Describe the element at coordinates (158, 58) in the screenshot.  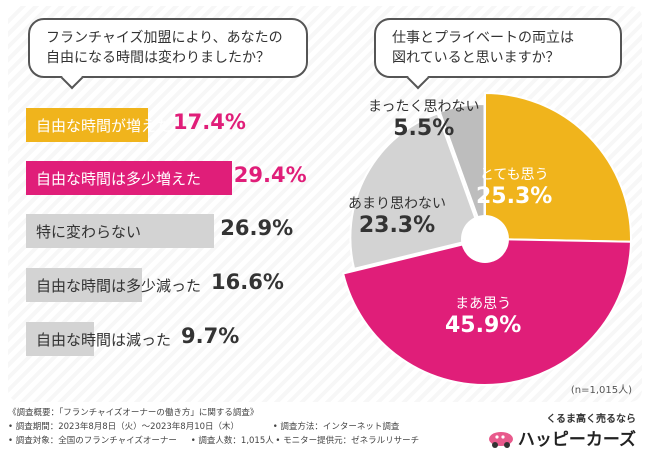
I see `left-question-line2: 自由になる時間は変わりましたか？` at that location.